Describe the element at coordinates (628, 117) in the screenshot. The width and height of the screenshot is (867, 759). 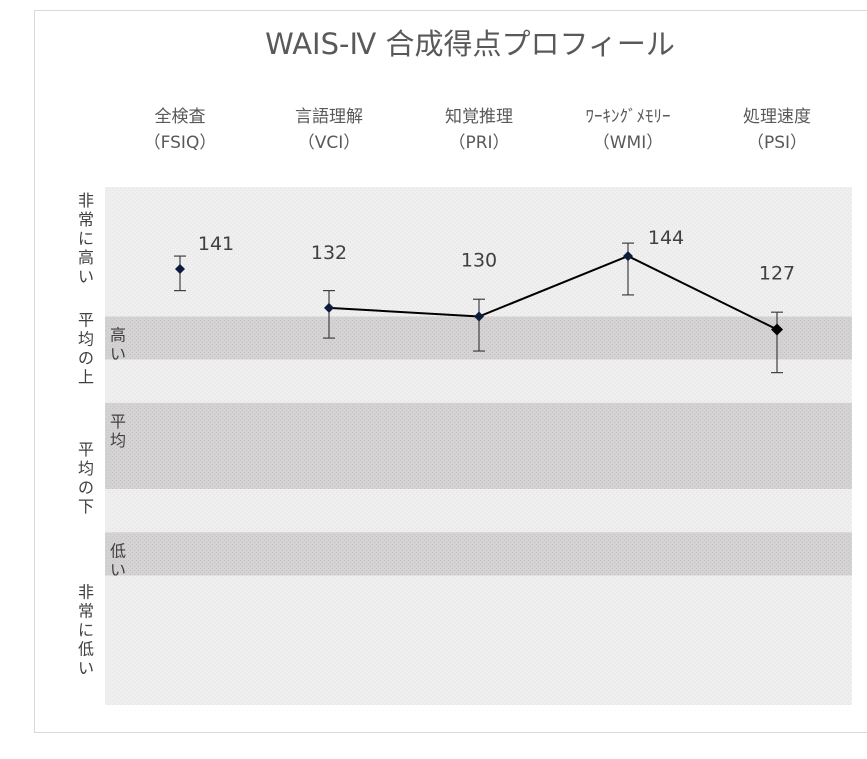
I see `category-name-3: ﾜｰｷﾝｸﾞﾒﾓﾘｰ` at that location.